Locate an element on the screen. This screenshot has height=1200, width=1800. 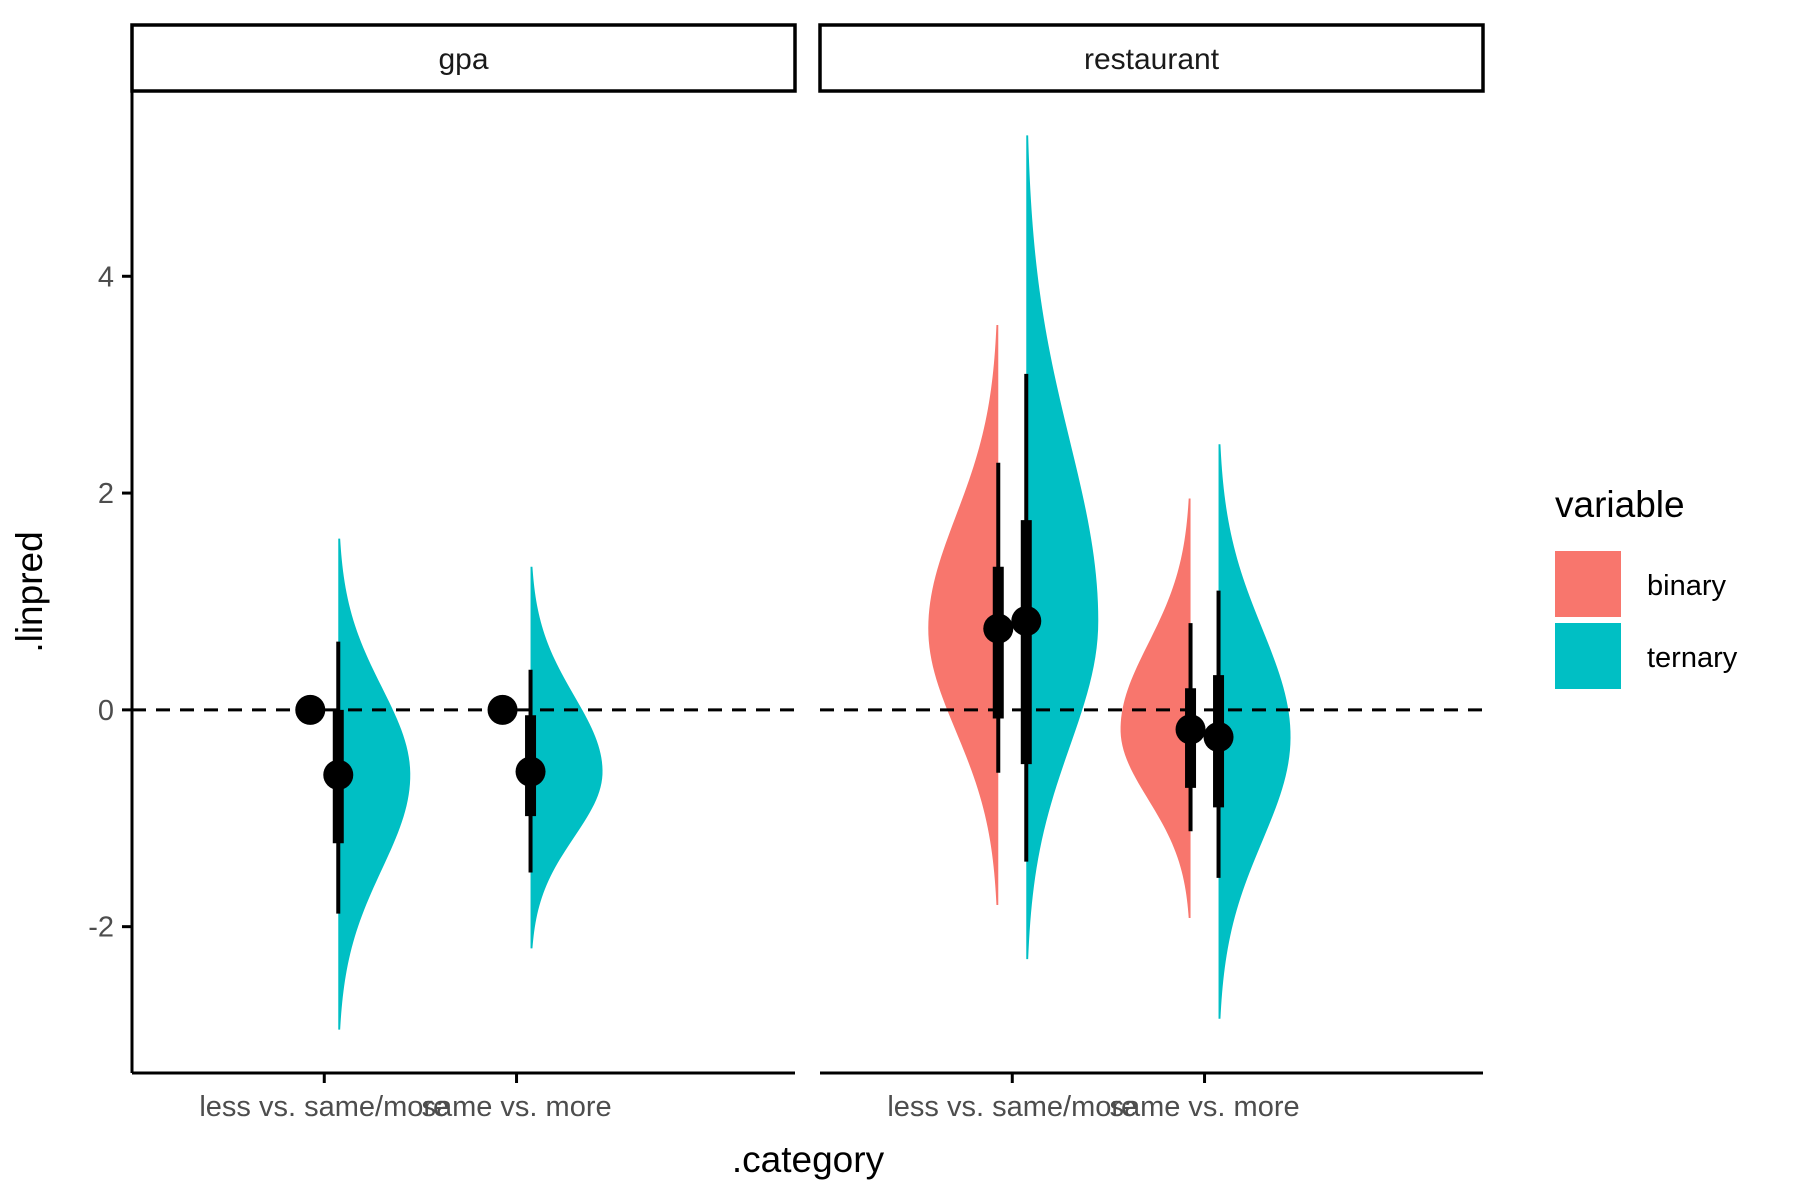
legend: variable binary ternary is located at coordinates (1646, 586).